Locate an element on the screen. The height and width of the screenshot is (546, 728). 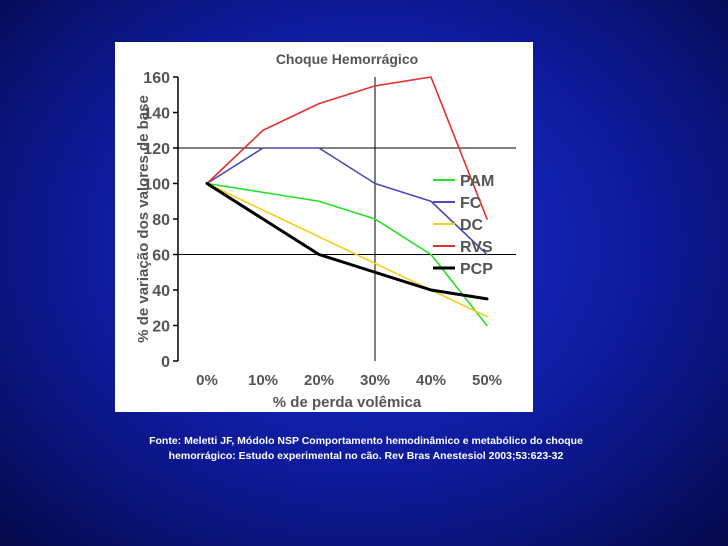
chart-title: Choque Hemorrágico is located at coordinates (347, 59).